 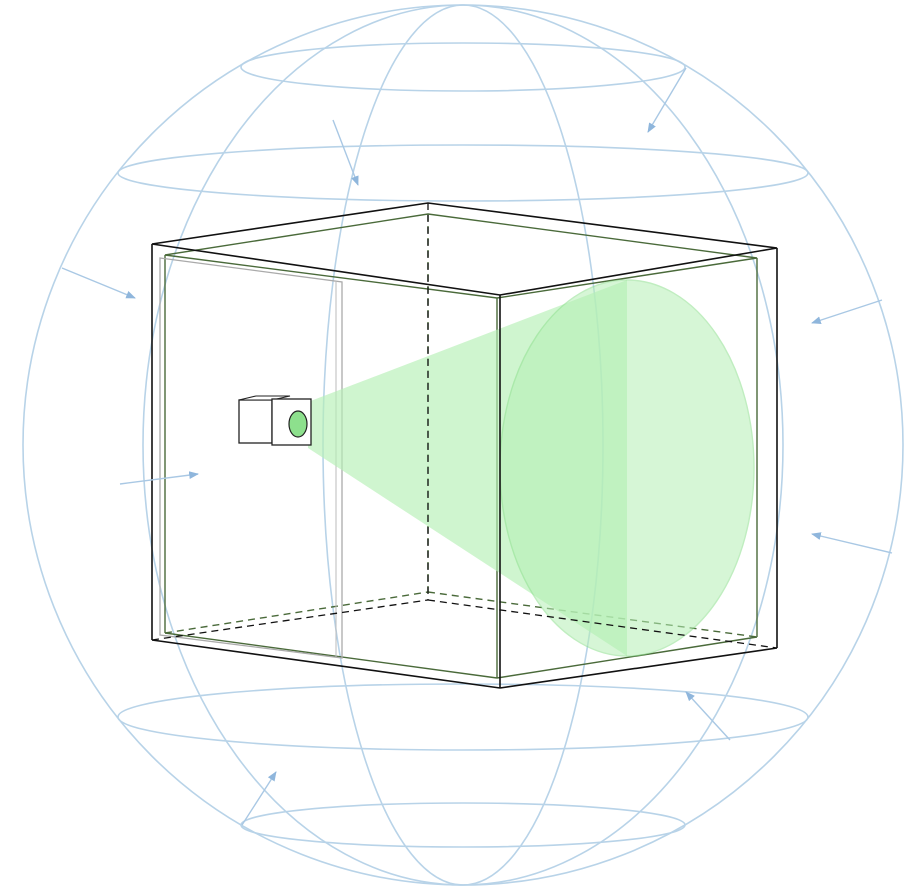 What do you see at coordinates (298, 424) in the screenshot?
I see `camera-lens` at bounding box center [298, 424].